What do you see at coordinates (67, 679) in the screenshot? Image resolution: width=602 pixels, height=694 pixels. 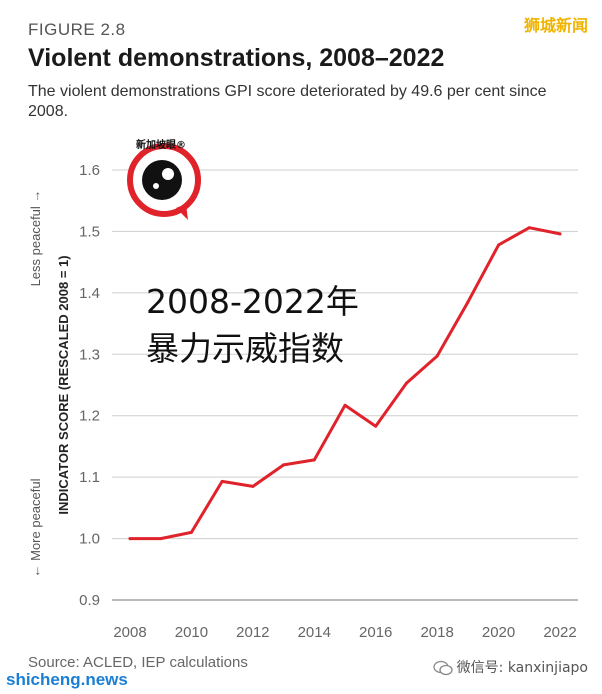 I see `watermark-bottom-left: shicheng.news` at bounding box center [67, 679].